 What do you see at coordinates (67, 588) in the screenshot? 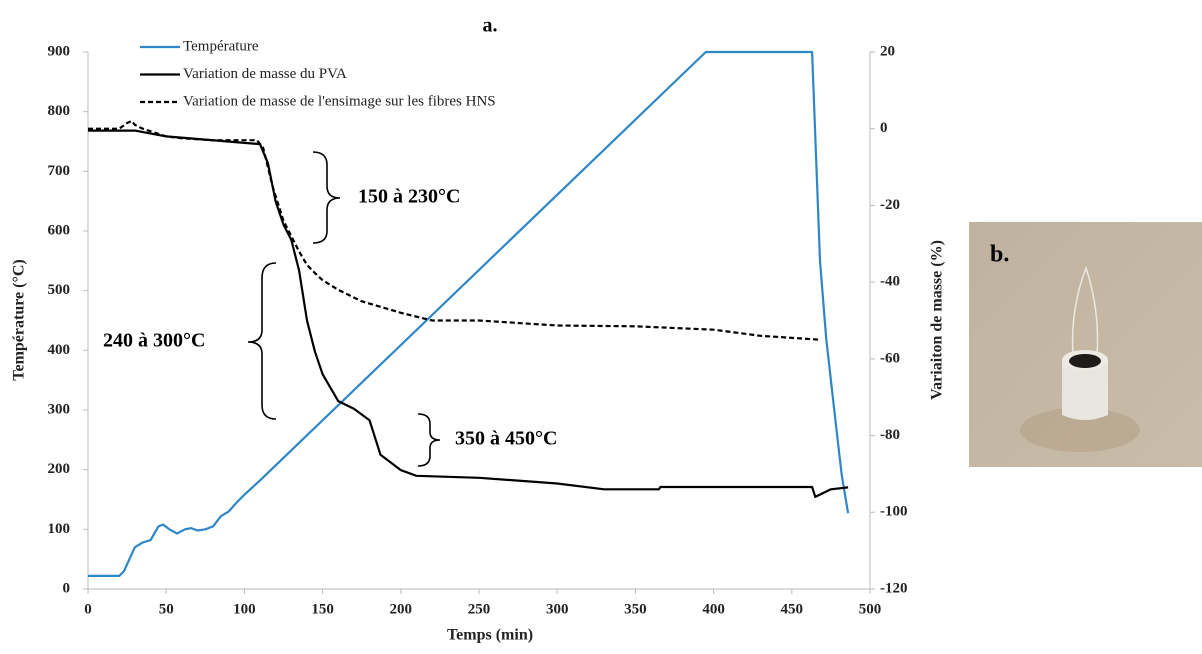
I see `y-tick-label: 0` at bounding box center [67, 588].